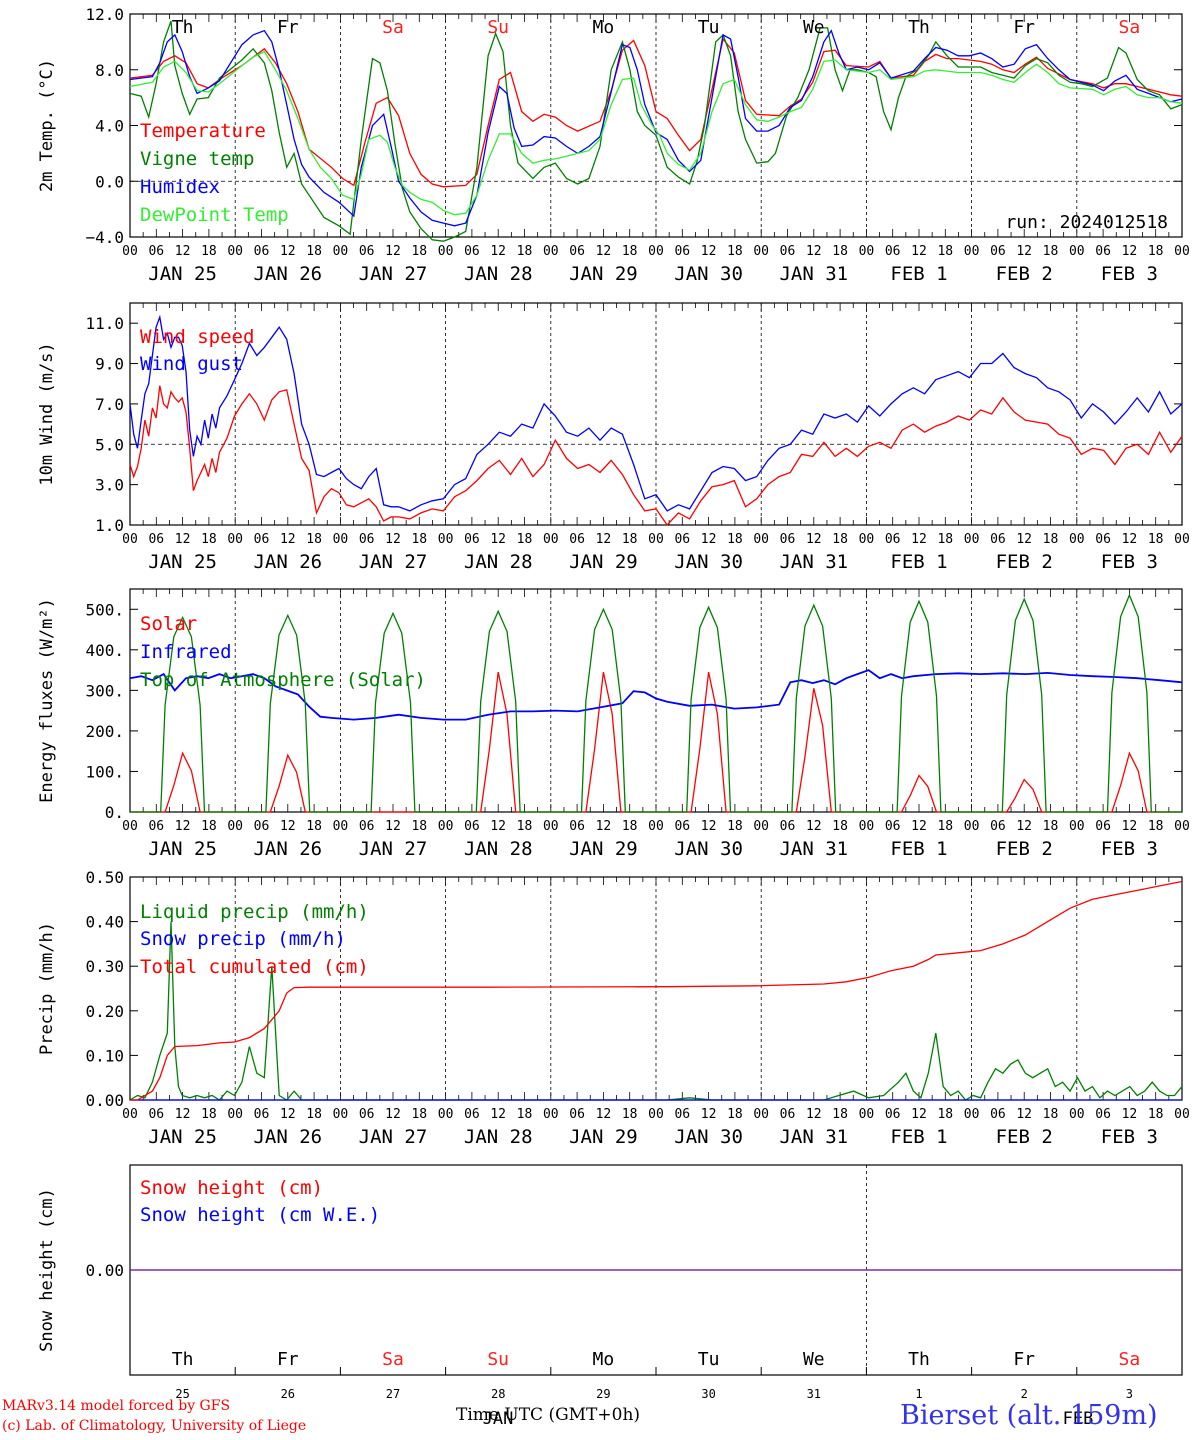  I want to click on y-tick-label: −4.0, so click(104, 237).